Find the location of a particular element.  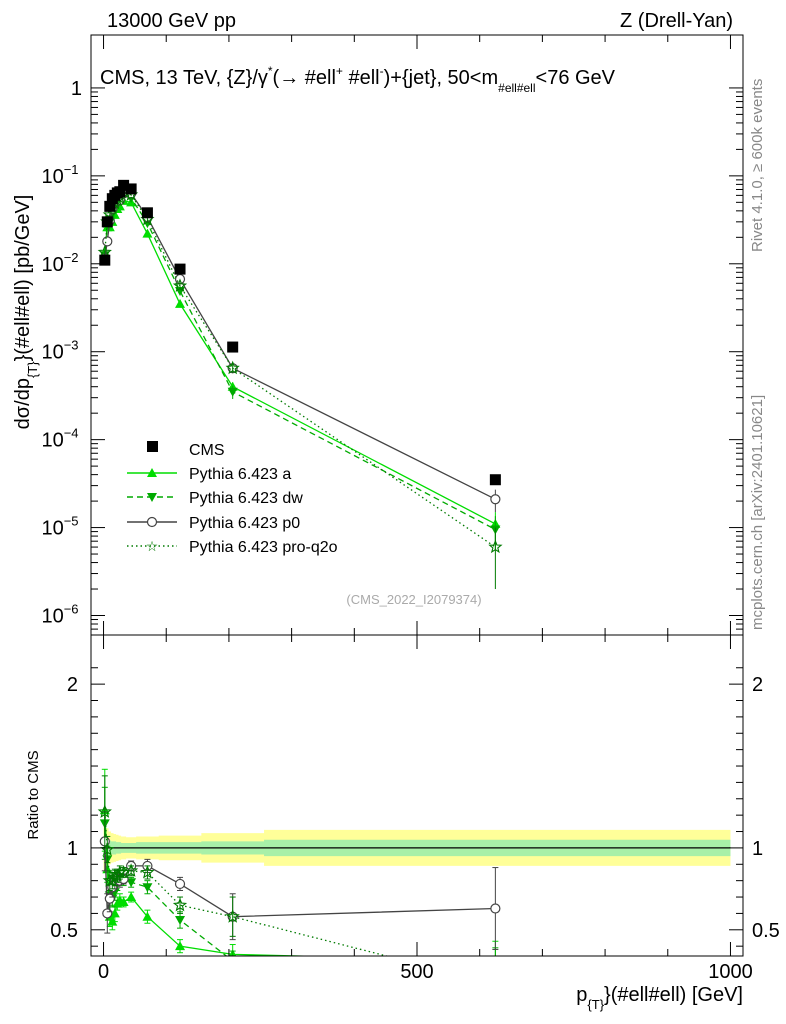

title-mid2: #ell is located at coordinates (361, 78).